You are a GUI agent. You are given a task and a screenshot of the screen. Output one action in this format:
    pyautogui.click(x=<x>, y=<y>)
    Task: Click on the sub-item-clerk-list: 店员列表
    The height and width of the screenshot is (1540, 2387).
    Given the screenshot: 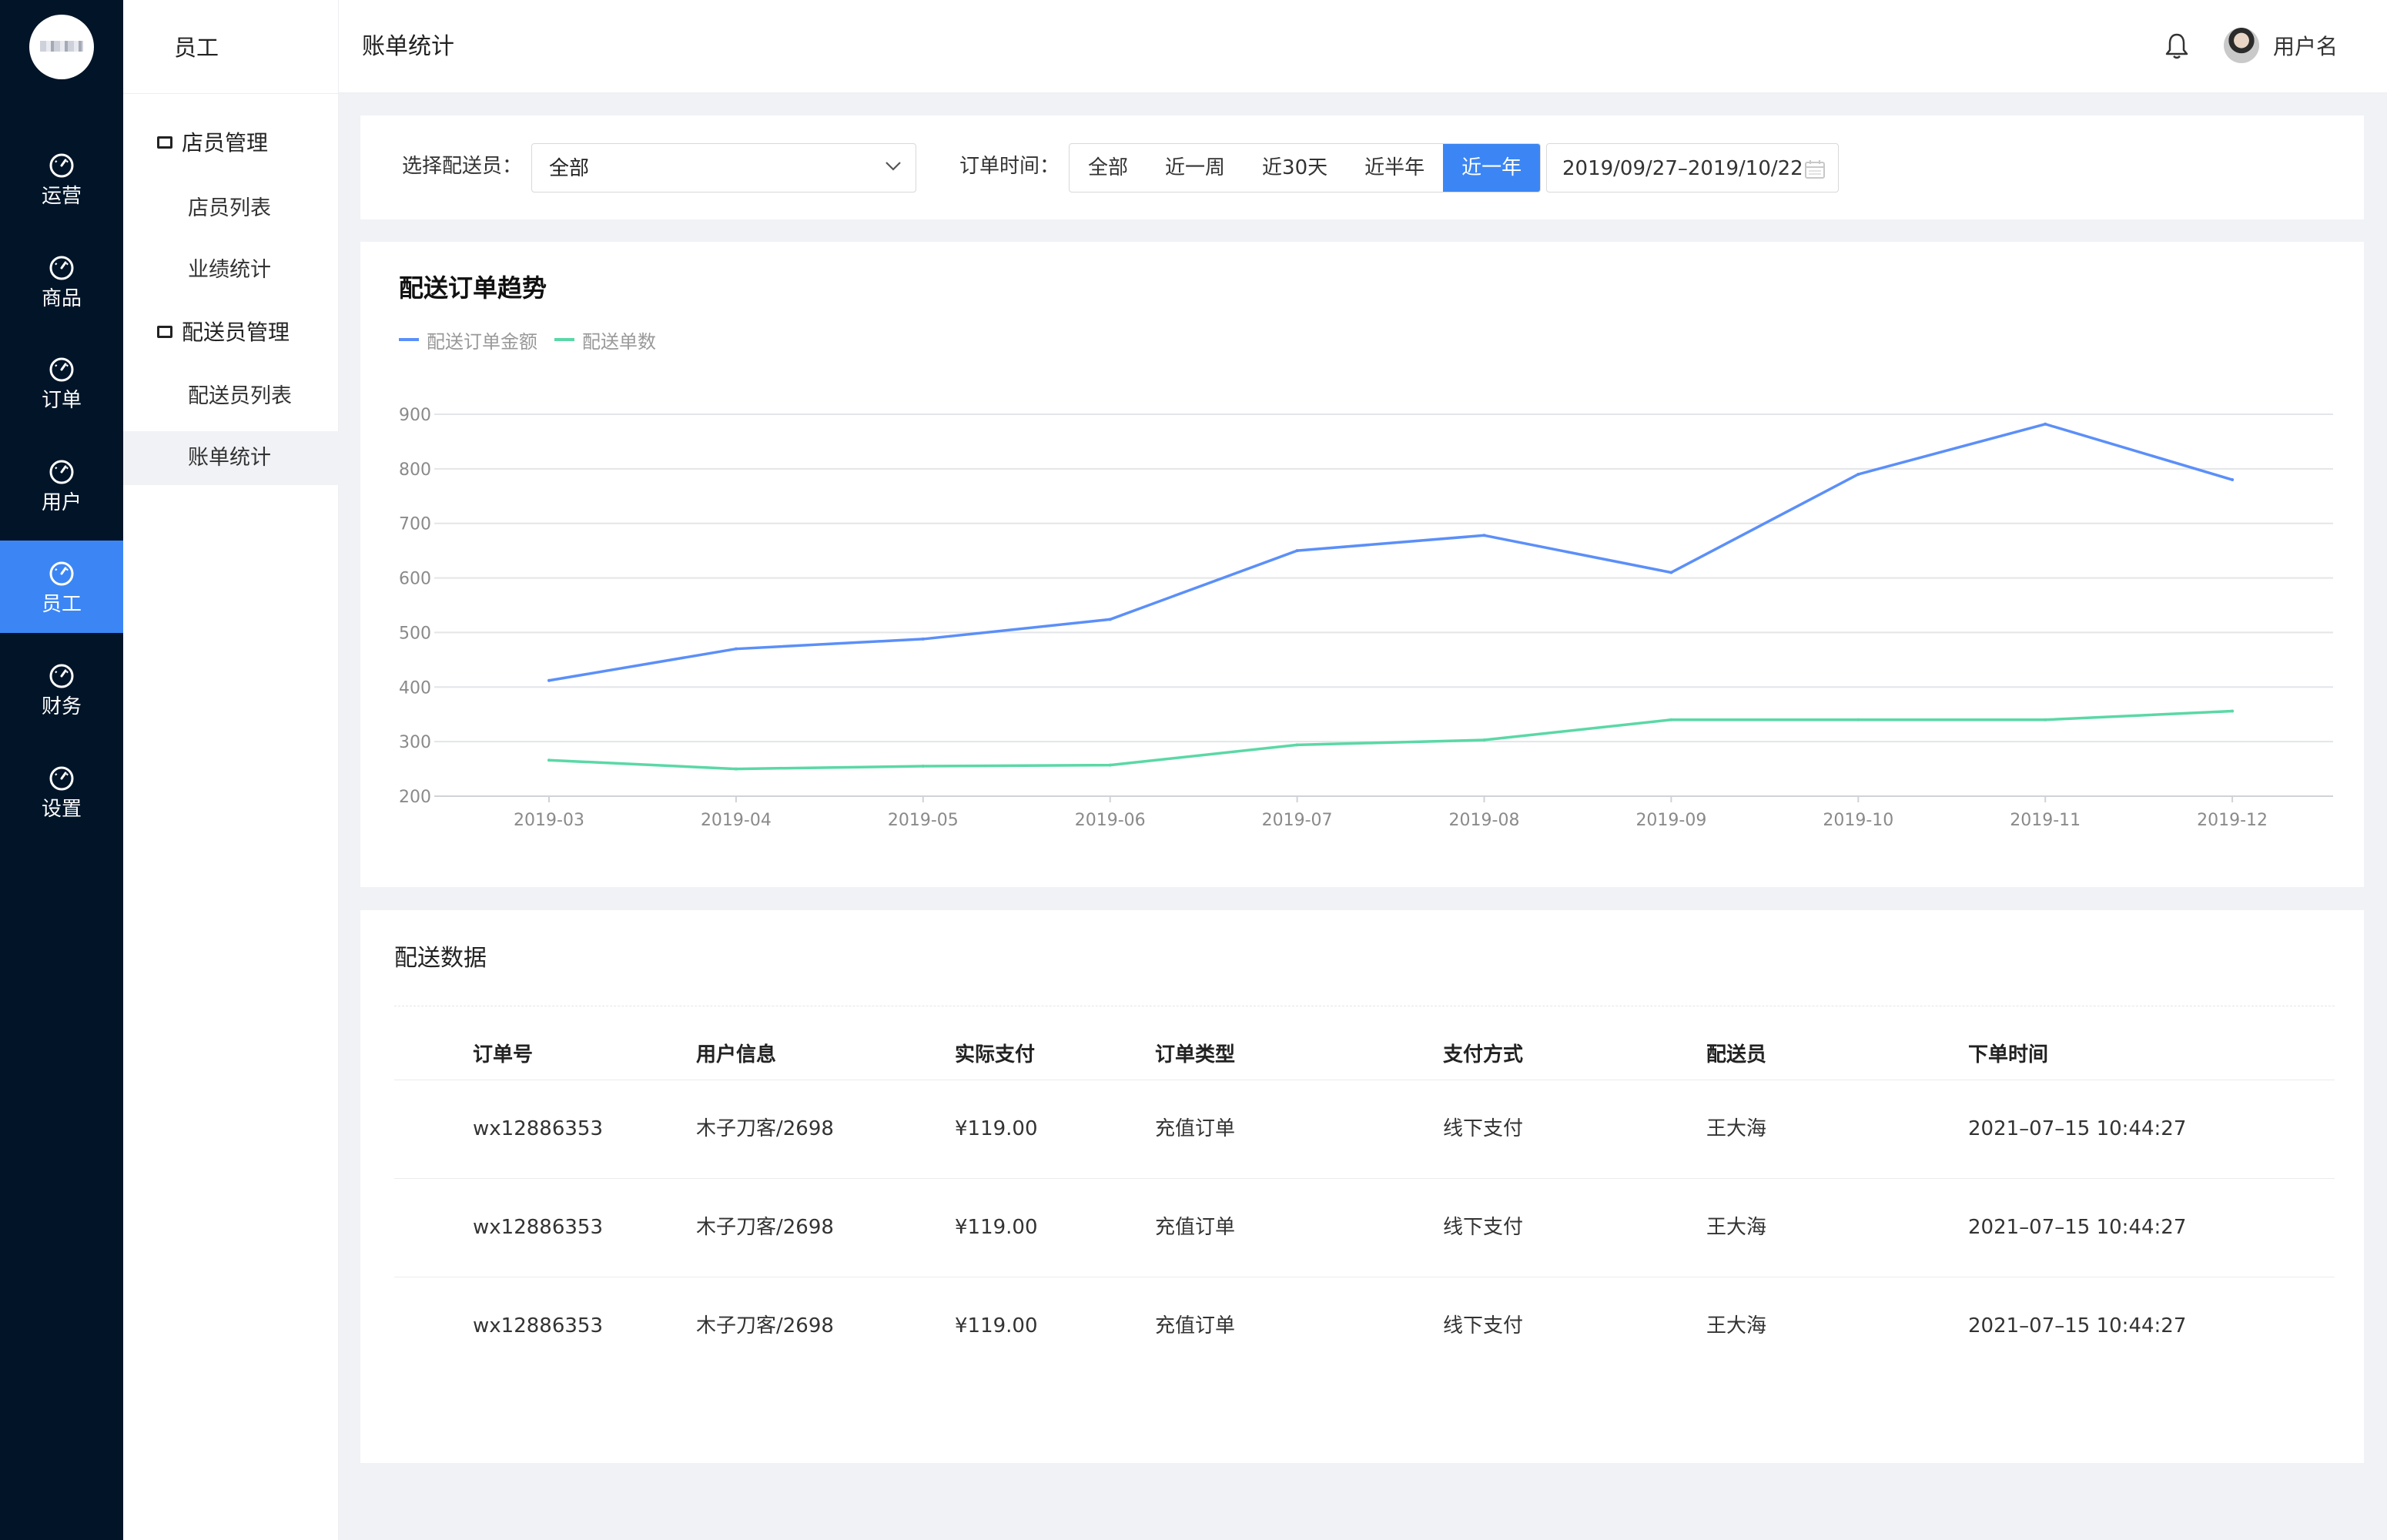 What is the action you would take?
    pyautogui.click(x=229, y=208)
    